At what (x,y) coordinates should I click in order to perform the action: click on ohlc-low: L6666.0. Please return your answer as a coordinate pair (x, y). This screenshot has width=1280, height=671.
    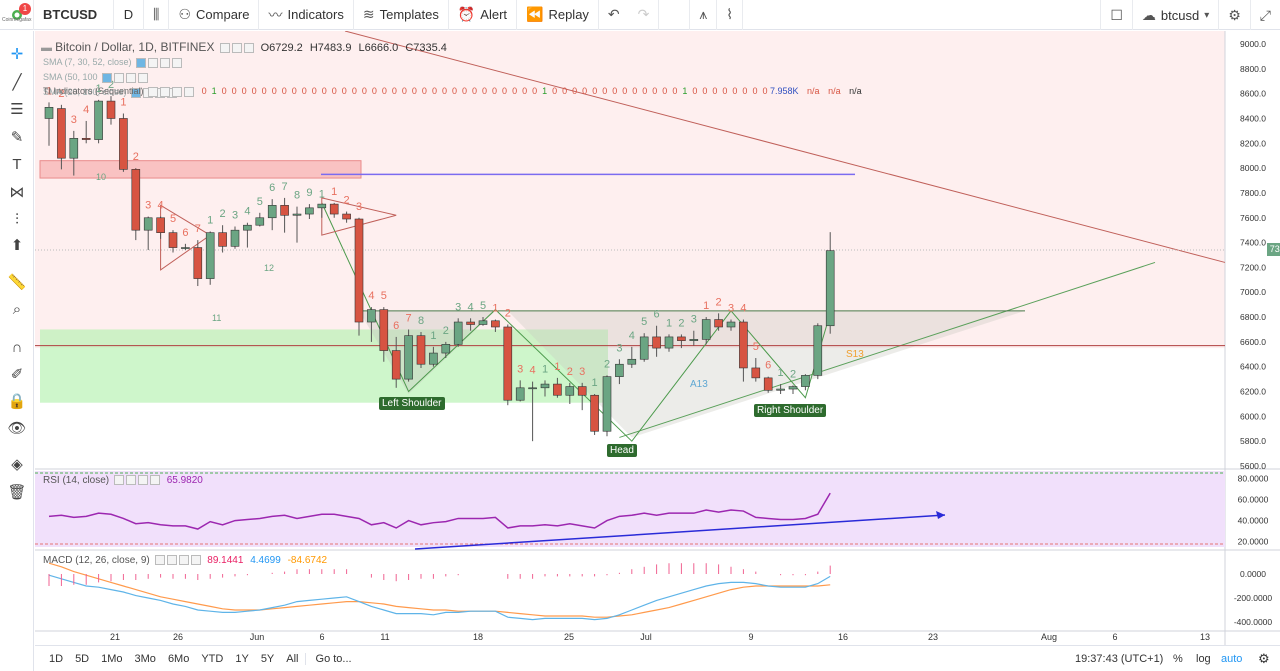
    Looking at the image, I should click on (378, 48).